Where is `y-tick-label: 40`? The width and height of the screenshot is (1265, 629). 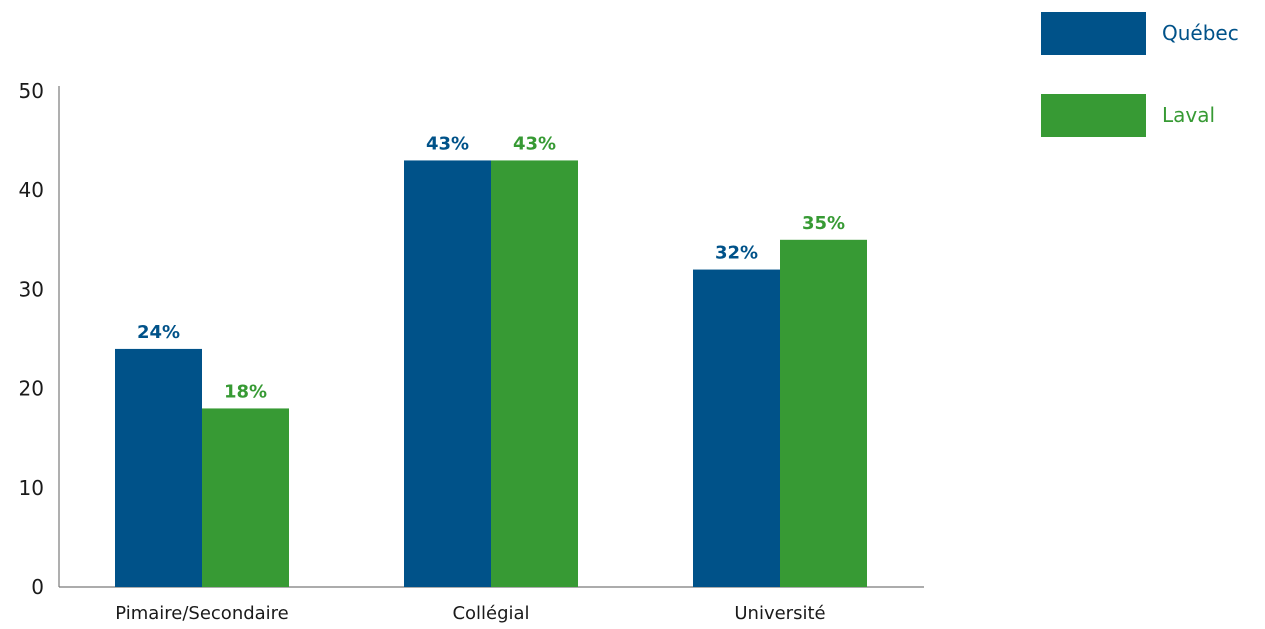 y-tick-label: 40 is located at coordinates (31, 190).